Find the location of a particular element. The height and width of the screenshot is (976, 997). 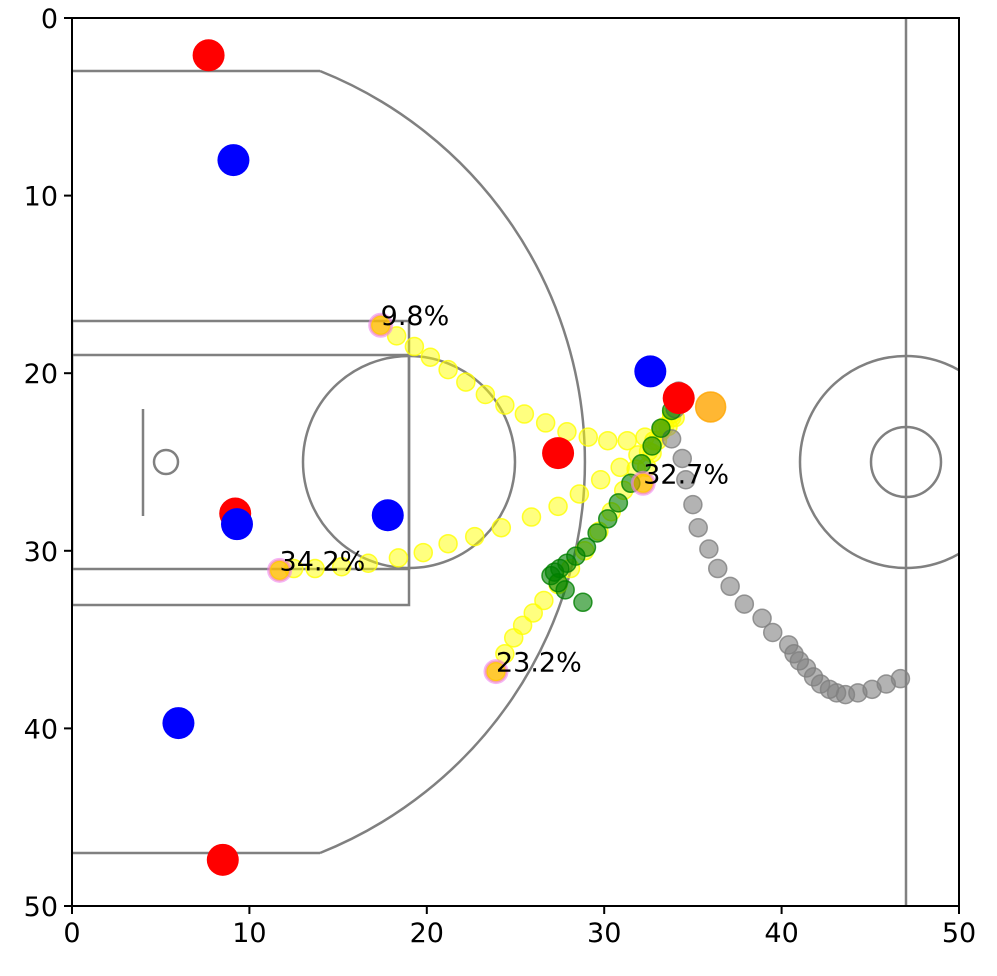

x-tick-label: 50 is located at coordinates (959, 933).